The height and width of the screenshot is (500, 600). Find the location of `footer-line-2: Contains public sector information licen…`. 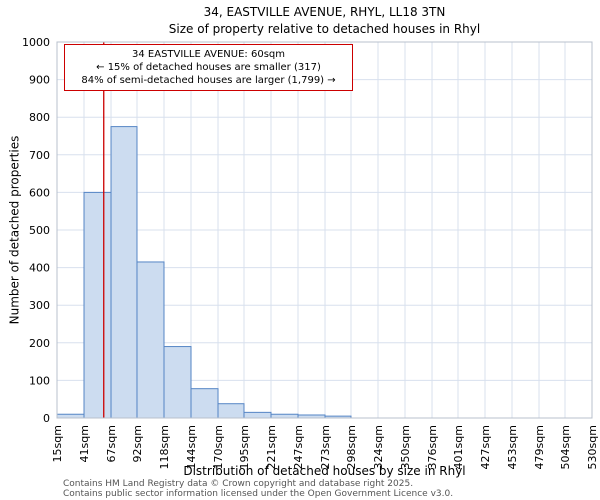

footer-line-2: Contains public sector information licen… is located at coordinates (258, 493).